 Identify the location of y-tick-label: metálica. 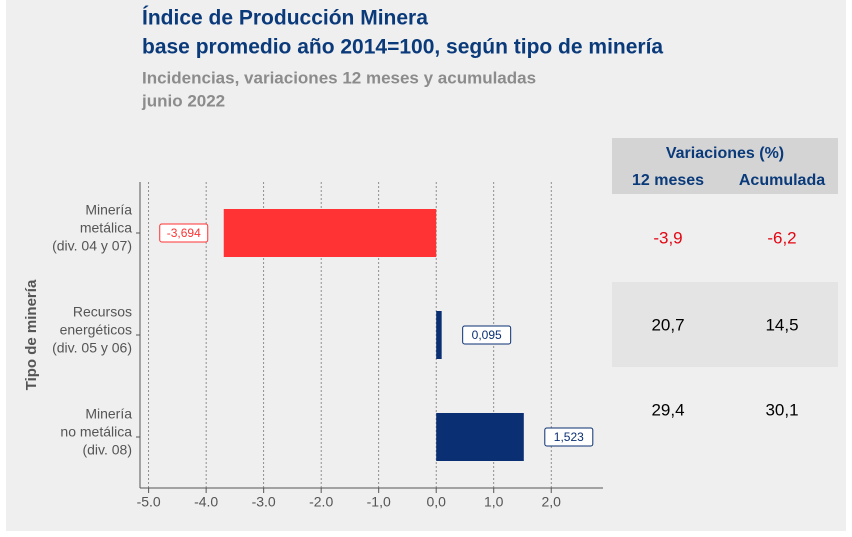
(106, 228).